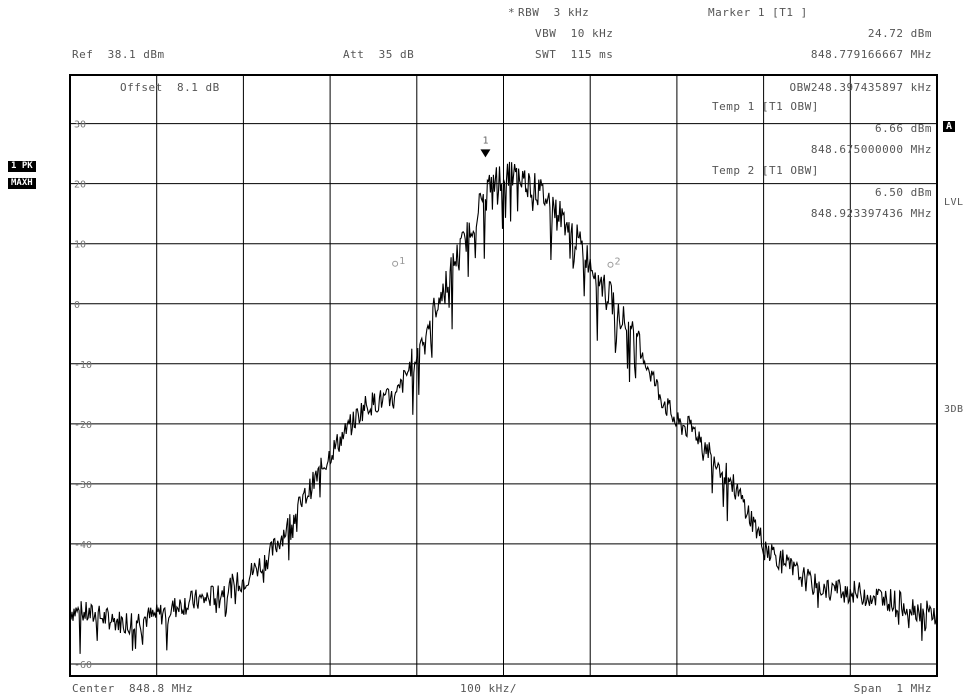 This screenshot has height=700, width=974. Describe the element at coordinates (77, 305) in the screenshot. I see `y-tick-label: 0` at that location.